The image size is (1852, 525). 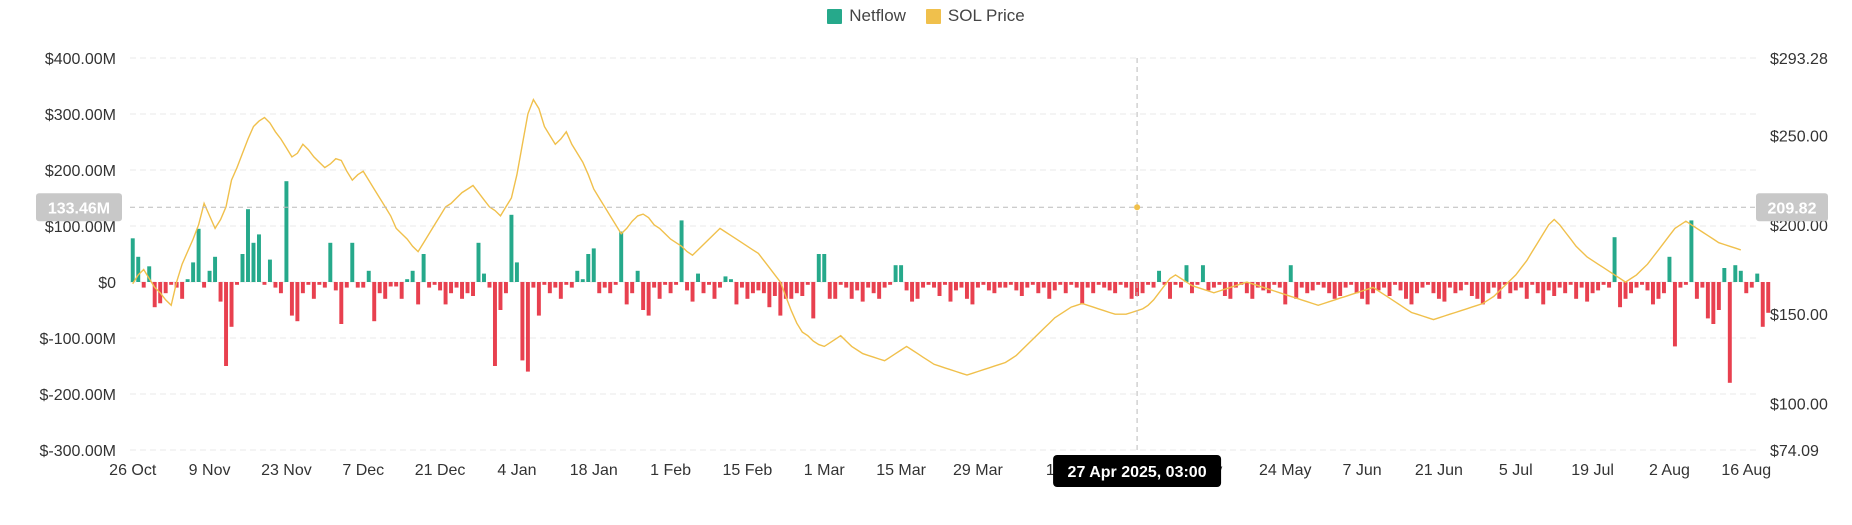 I want to click on x-tick-label: 19 Jul, so click(x=1592, y=470).